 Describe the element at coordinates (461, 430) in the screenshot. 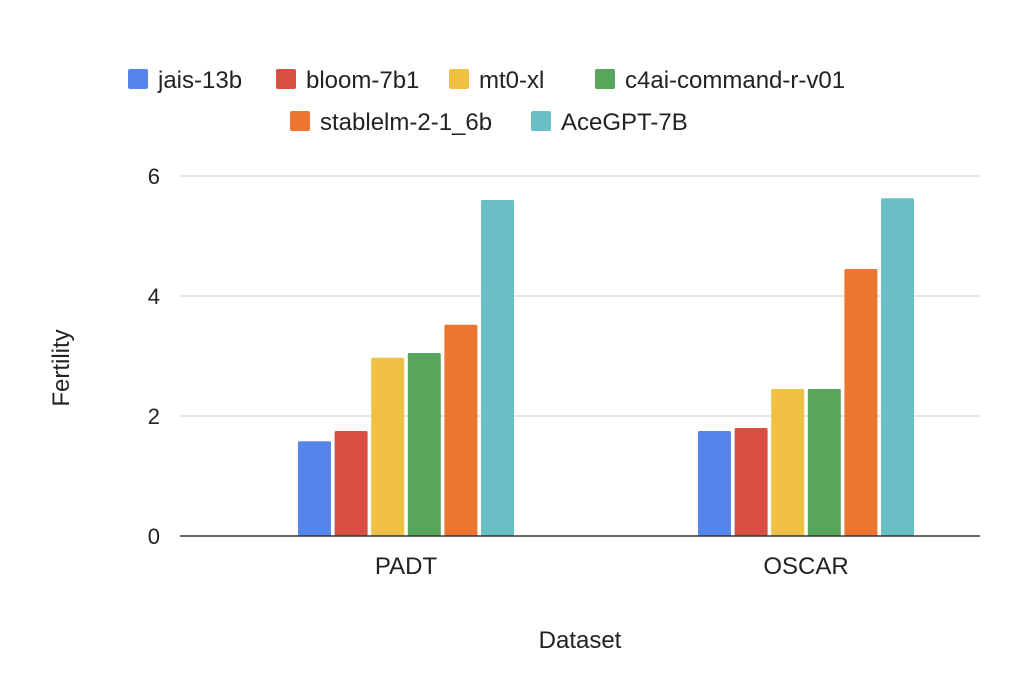

I see `bar-stablelm-2-1_6b-PADT` at that location.